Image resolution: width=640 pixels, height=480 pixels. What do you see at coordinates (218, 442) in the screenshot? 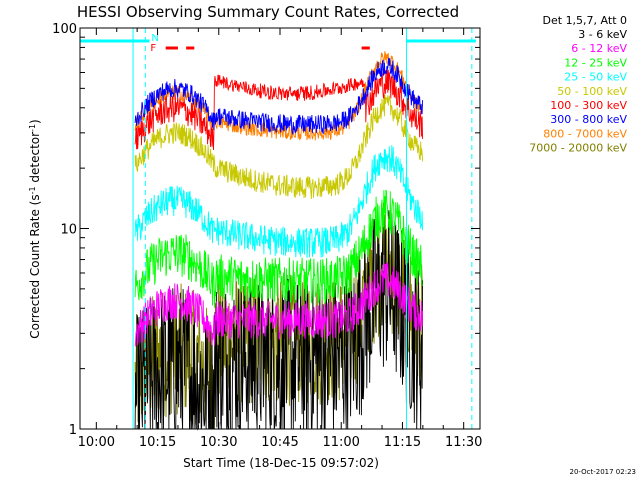
I see `x-tick-label: 10:30` at bounding box center [218, 442].